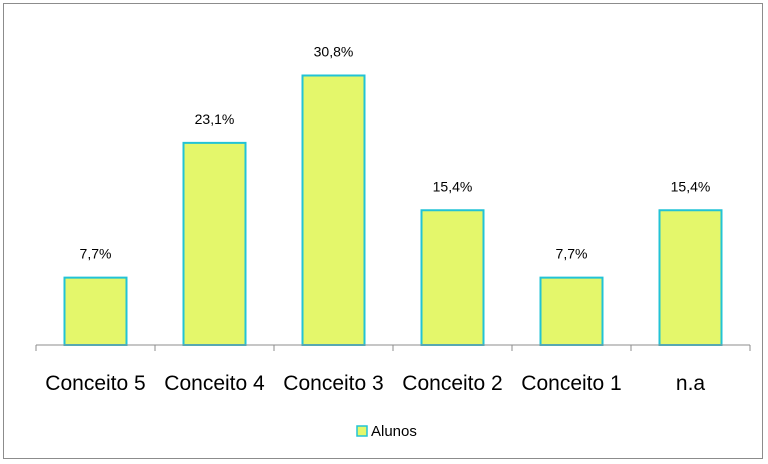  I want to click on bar-n-a, so click(690, 277).